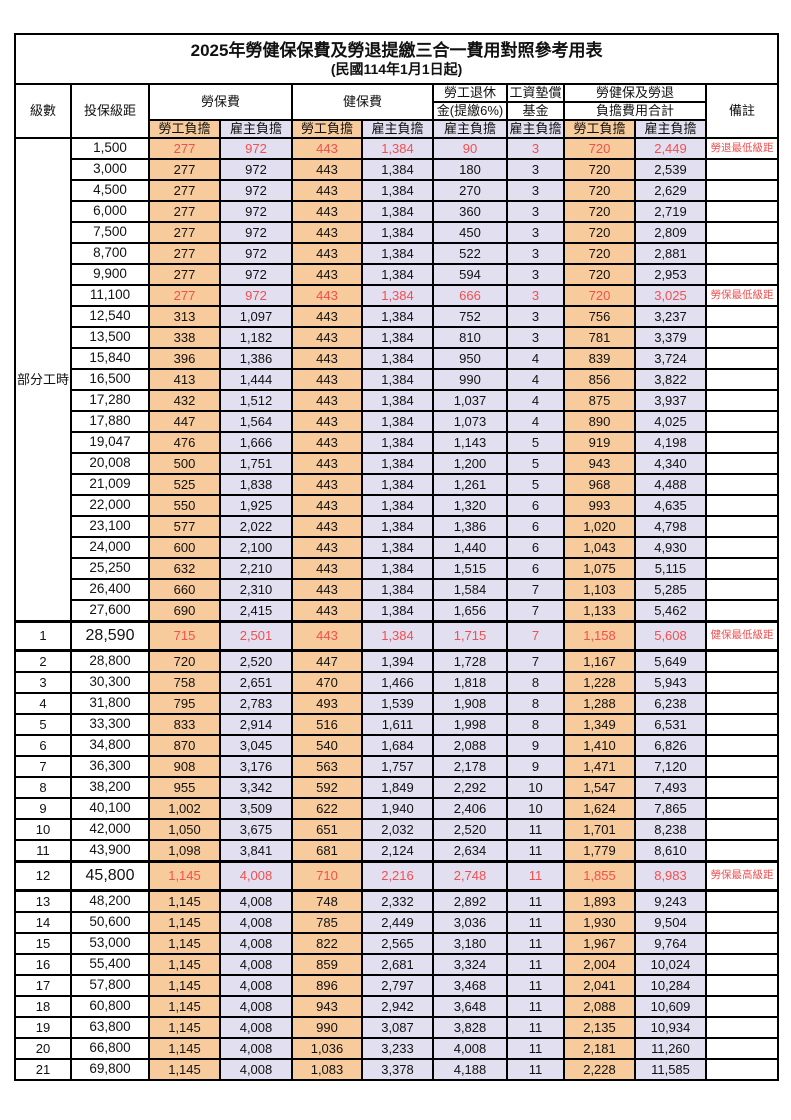 The image size is (791, 1120). What do you see at coordinates (110, 661) in the screenshot?
I see `bracket-cell: 28,800` at bounding box center [110, 661].